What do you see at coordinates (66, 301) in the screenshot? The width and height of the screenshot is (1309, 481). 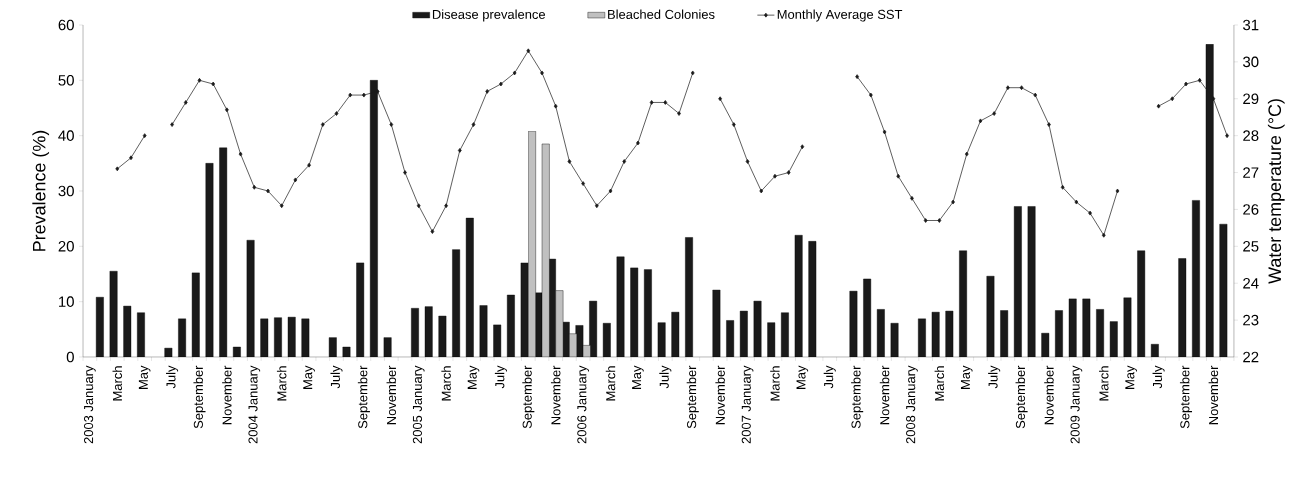 I see `y-tick-label: 10` at bounding box center [66, 301].